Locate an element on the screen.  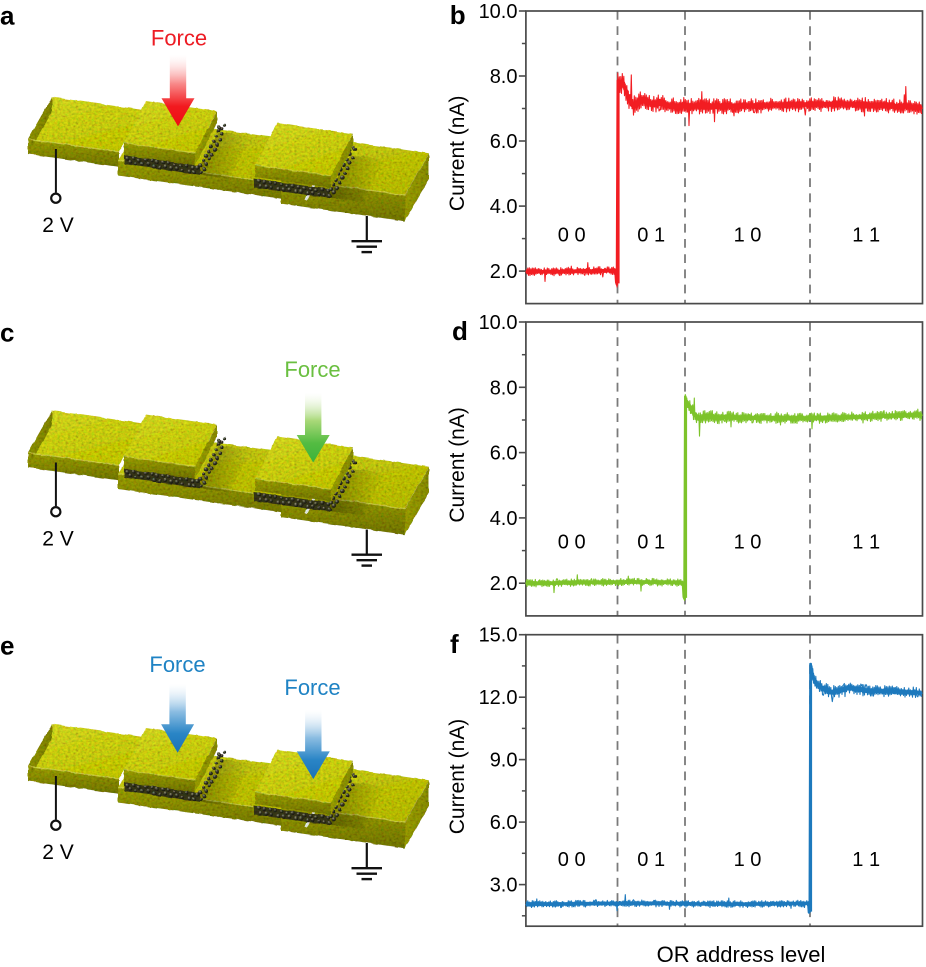
svg-text: 2 V is located at coordinates (58, 225).